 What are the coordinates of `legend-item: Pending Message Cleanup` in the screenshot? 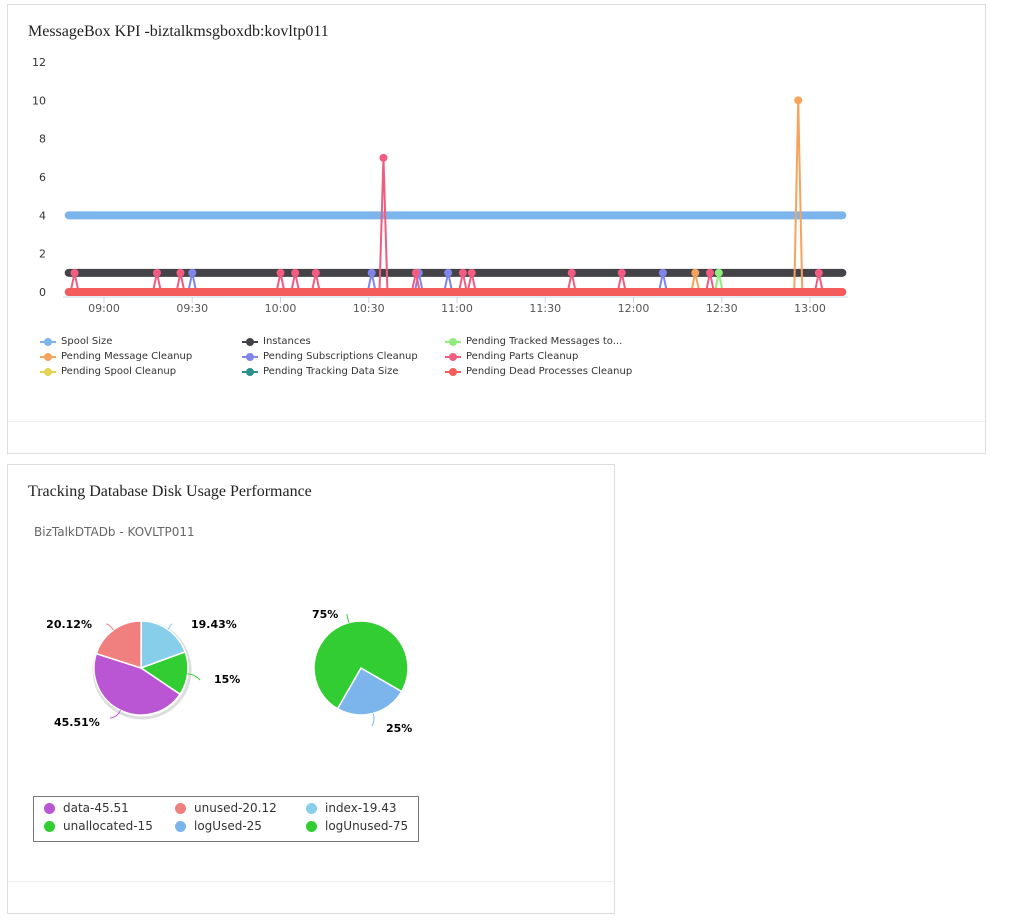 It's located at (116, 356).